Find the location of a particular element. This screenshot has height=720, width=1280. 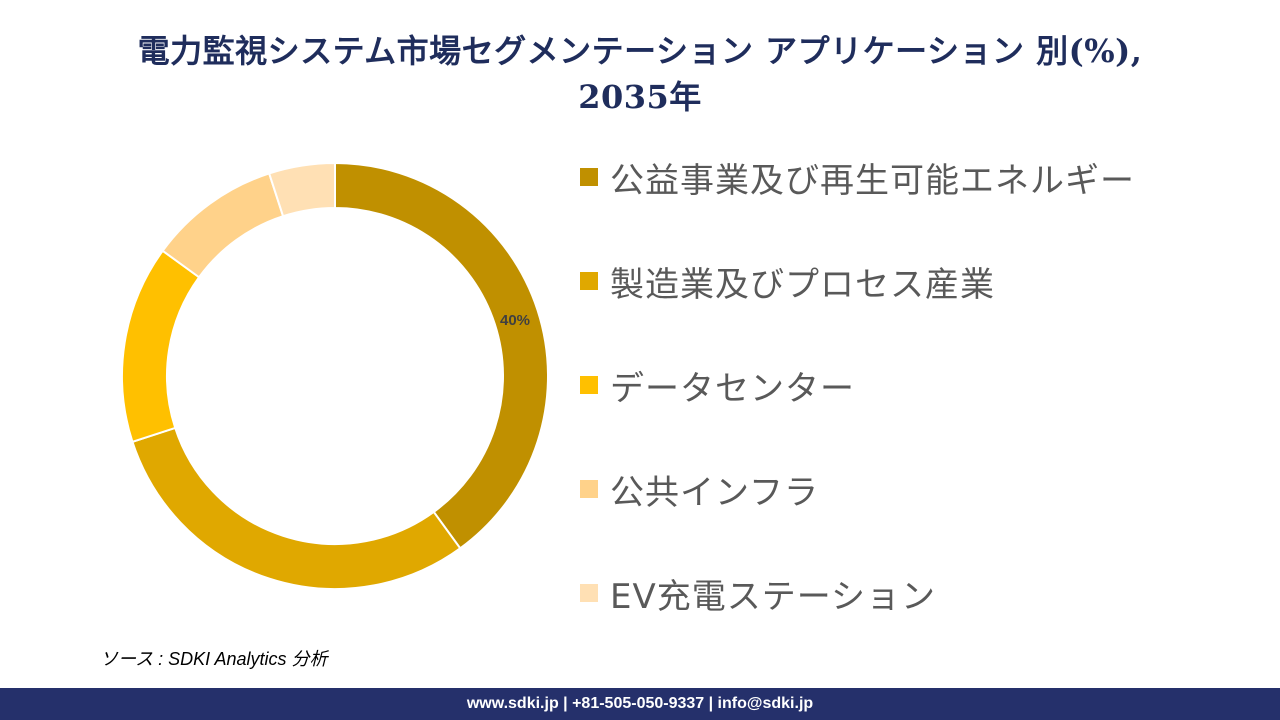

chart-title-line1: 電力監視システム市場セグメンテーション アプリケーション 別(%), is located at coordinates (640, 51).